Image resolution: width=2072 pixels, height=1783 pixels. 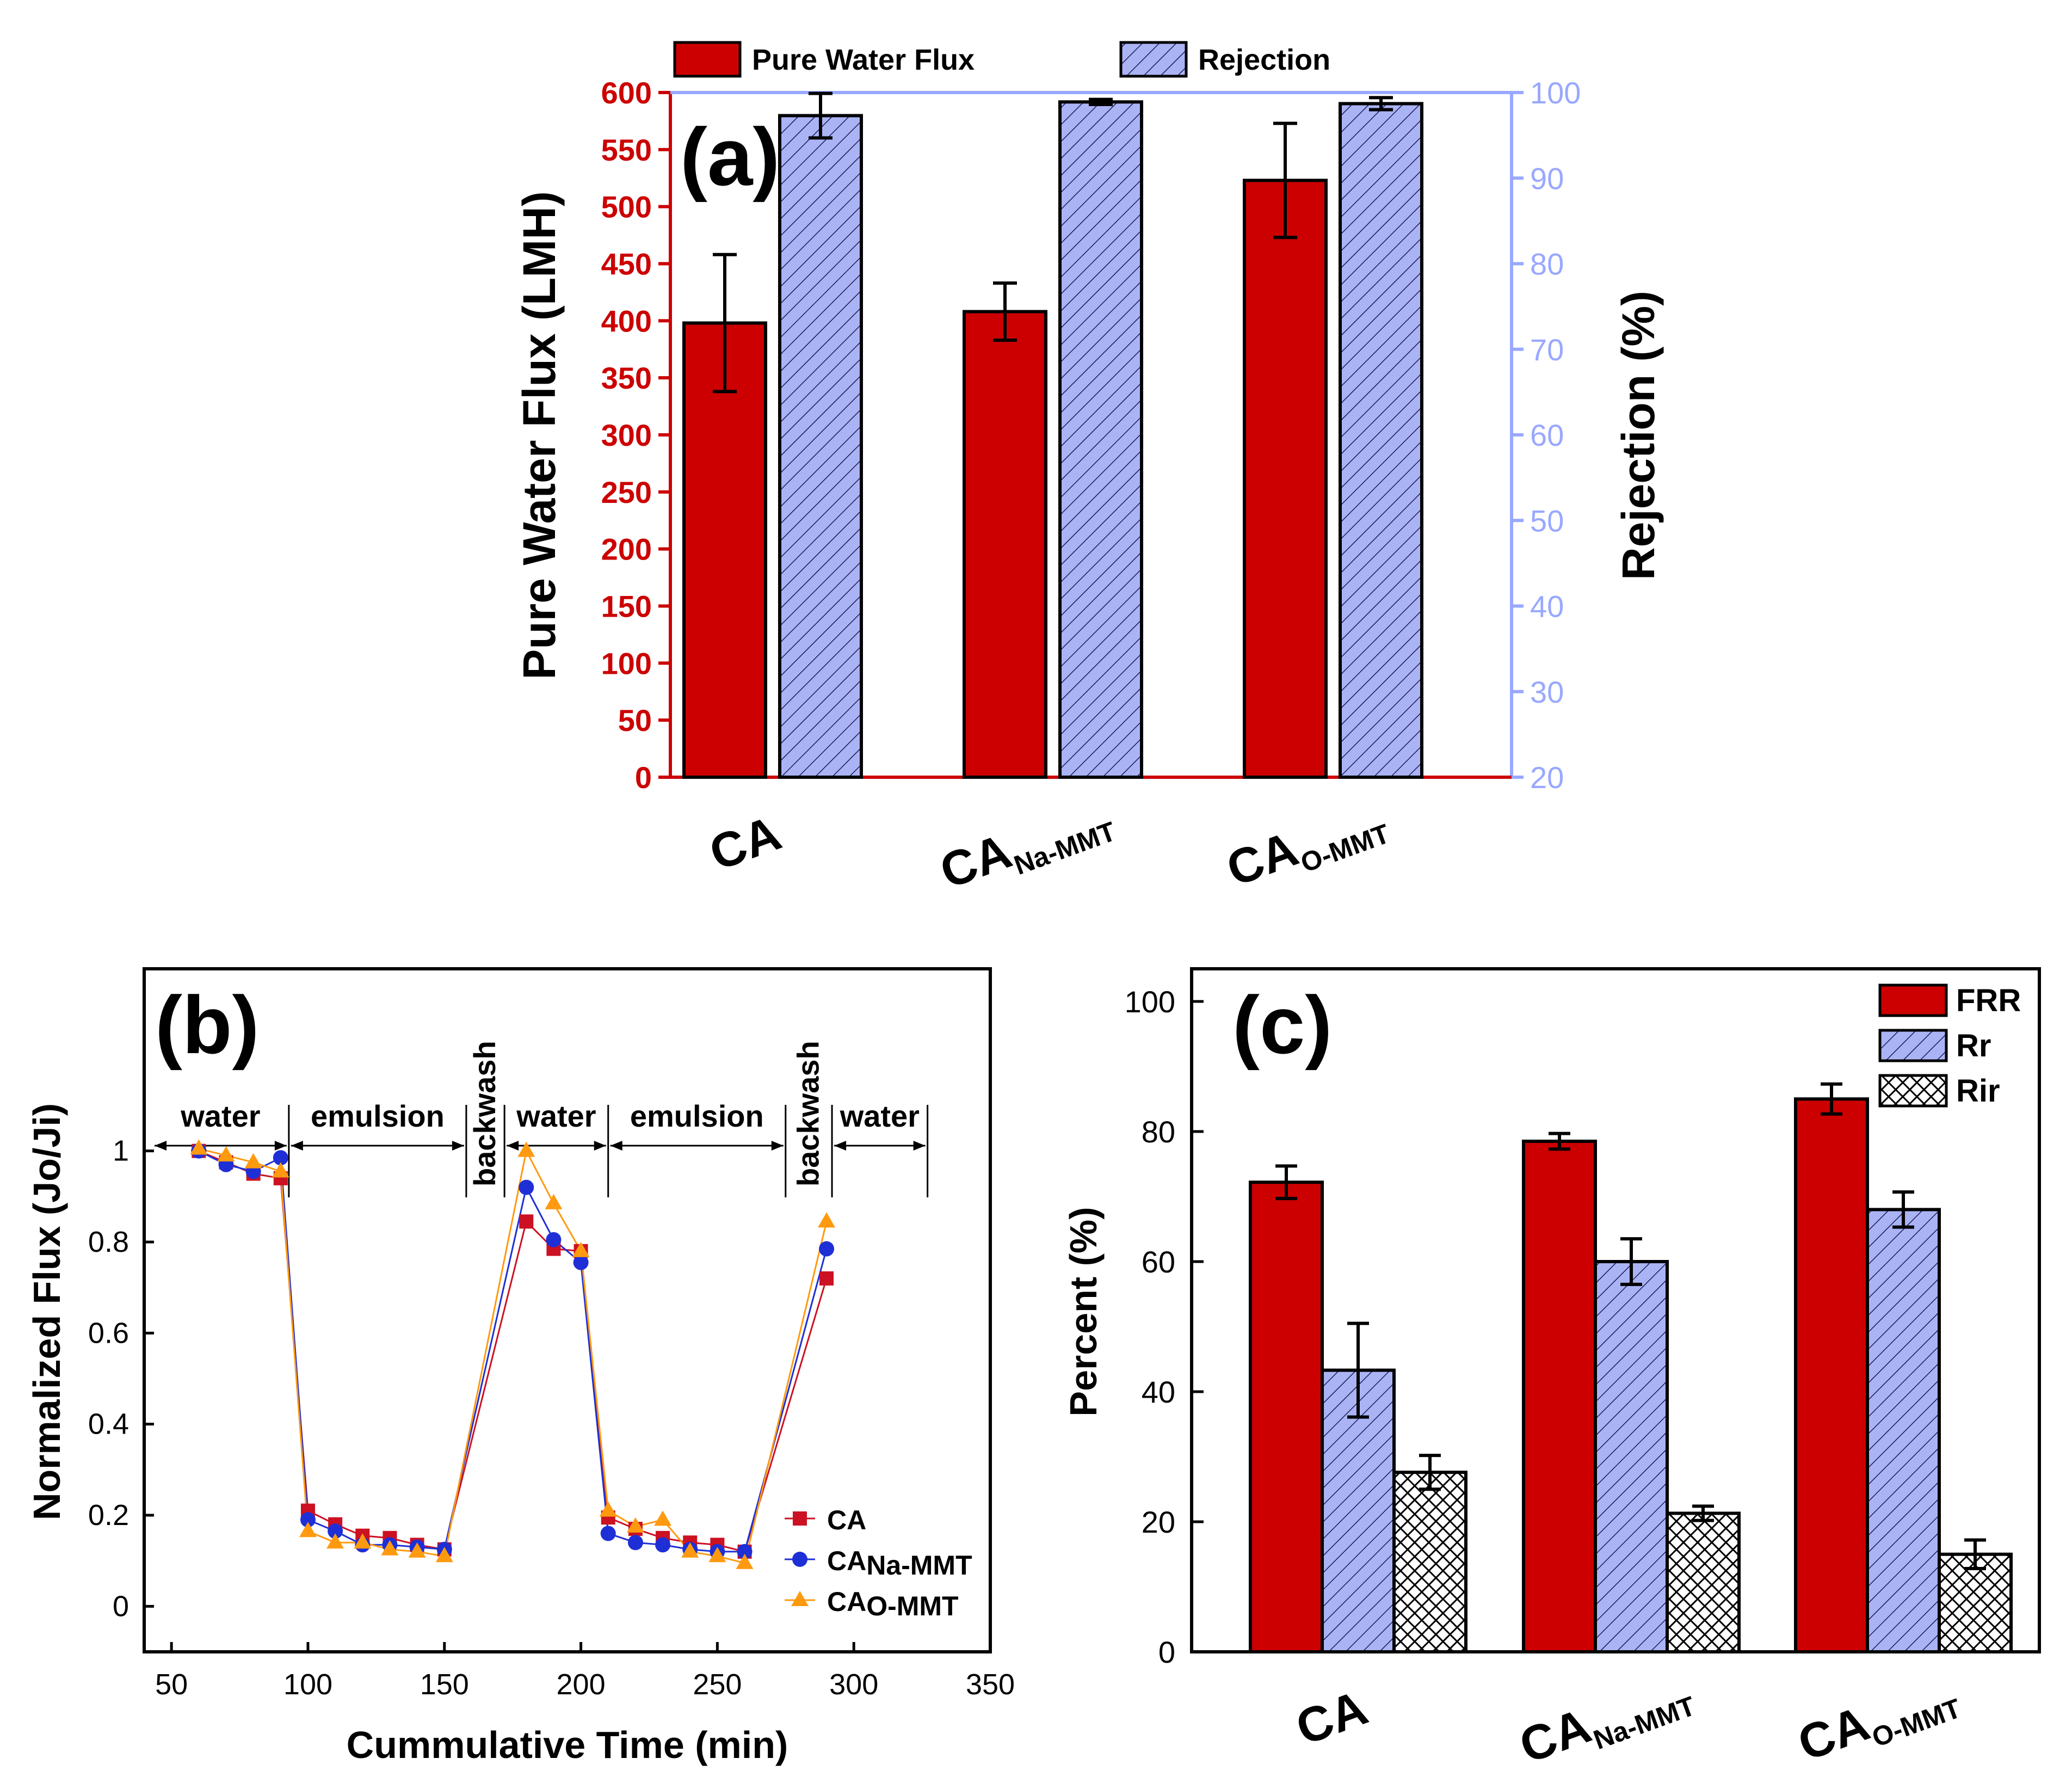 What do you see at coordinates (207, 1025) in the screenshot?
I see `panel-label-b: (b)` at bounding box center [207, 1025].